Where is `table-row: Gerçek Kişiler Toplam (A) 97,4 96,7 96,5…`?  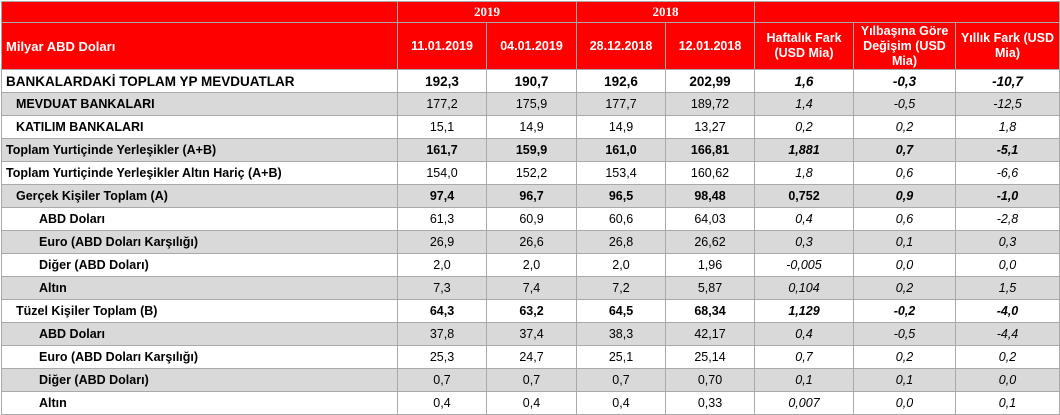 table-row: Gerçek Kişiler Toplam (A) 97,4 96,7 96,5… is located at coordinates (530, 196).